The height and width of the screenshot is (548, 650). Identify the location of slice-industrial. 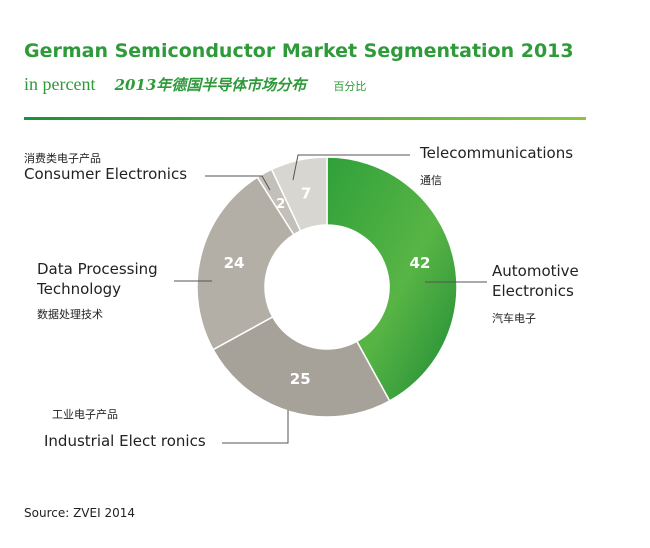
(301, 366).